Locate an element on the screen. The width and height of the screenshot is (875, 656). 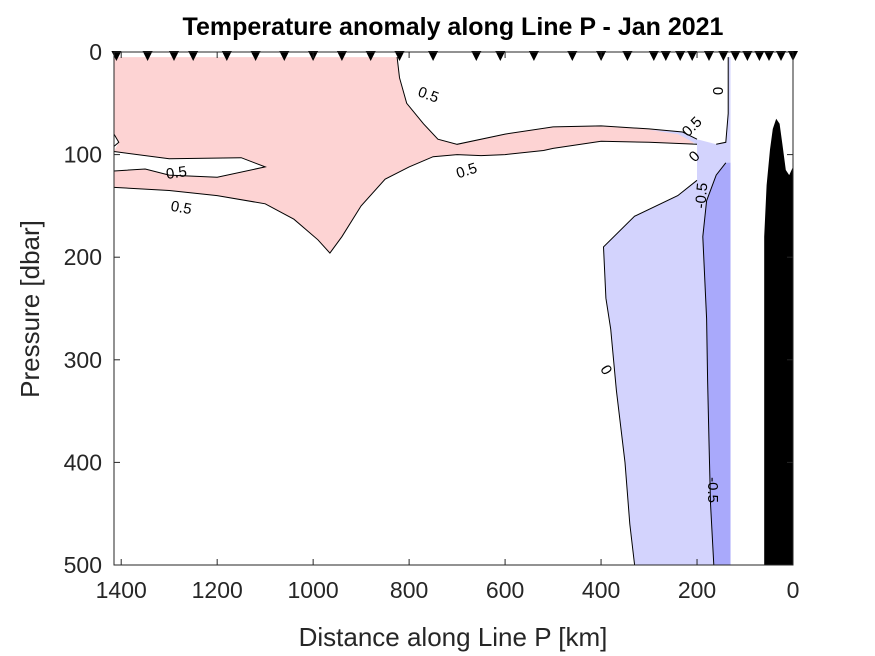
y-tick-label: 400 is located at coordinates (83, 462).